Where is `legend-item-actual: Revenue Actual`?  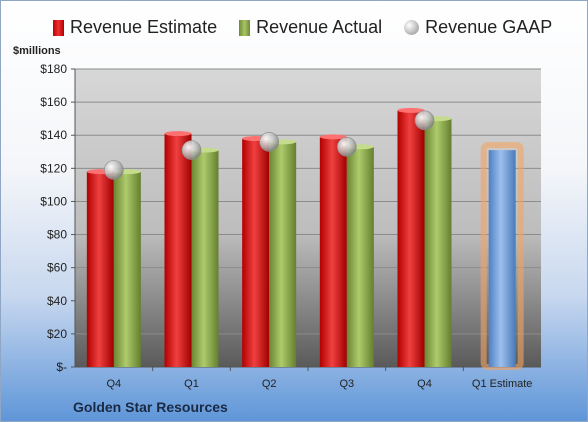
legend-item-actual: Revenue Actual is located at coordinates (310, 27).